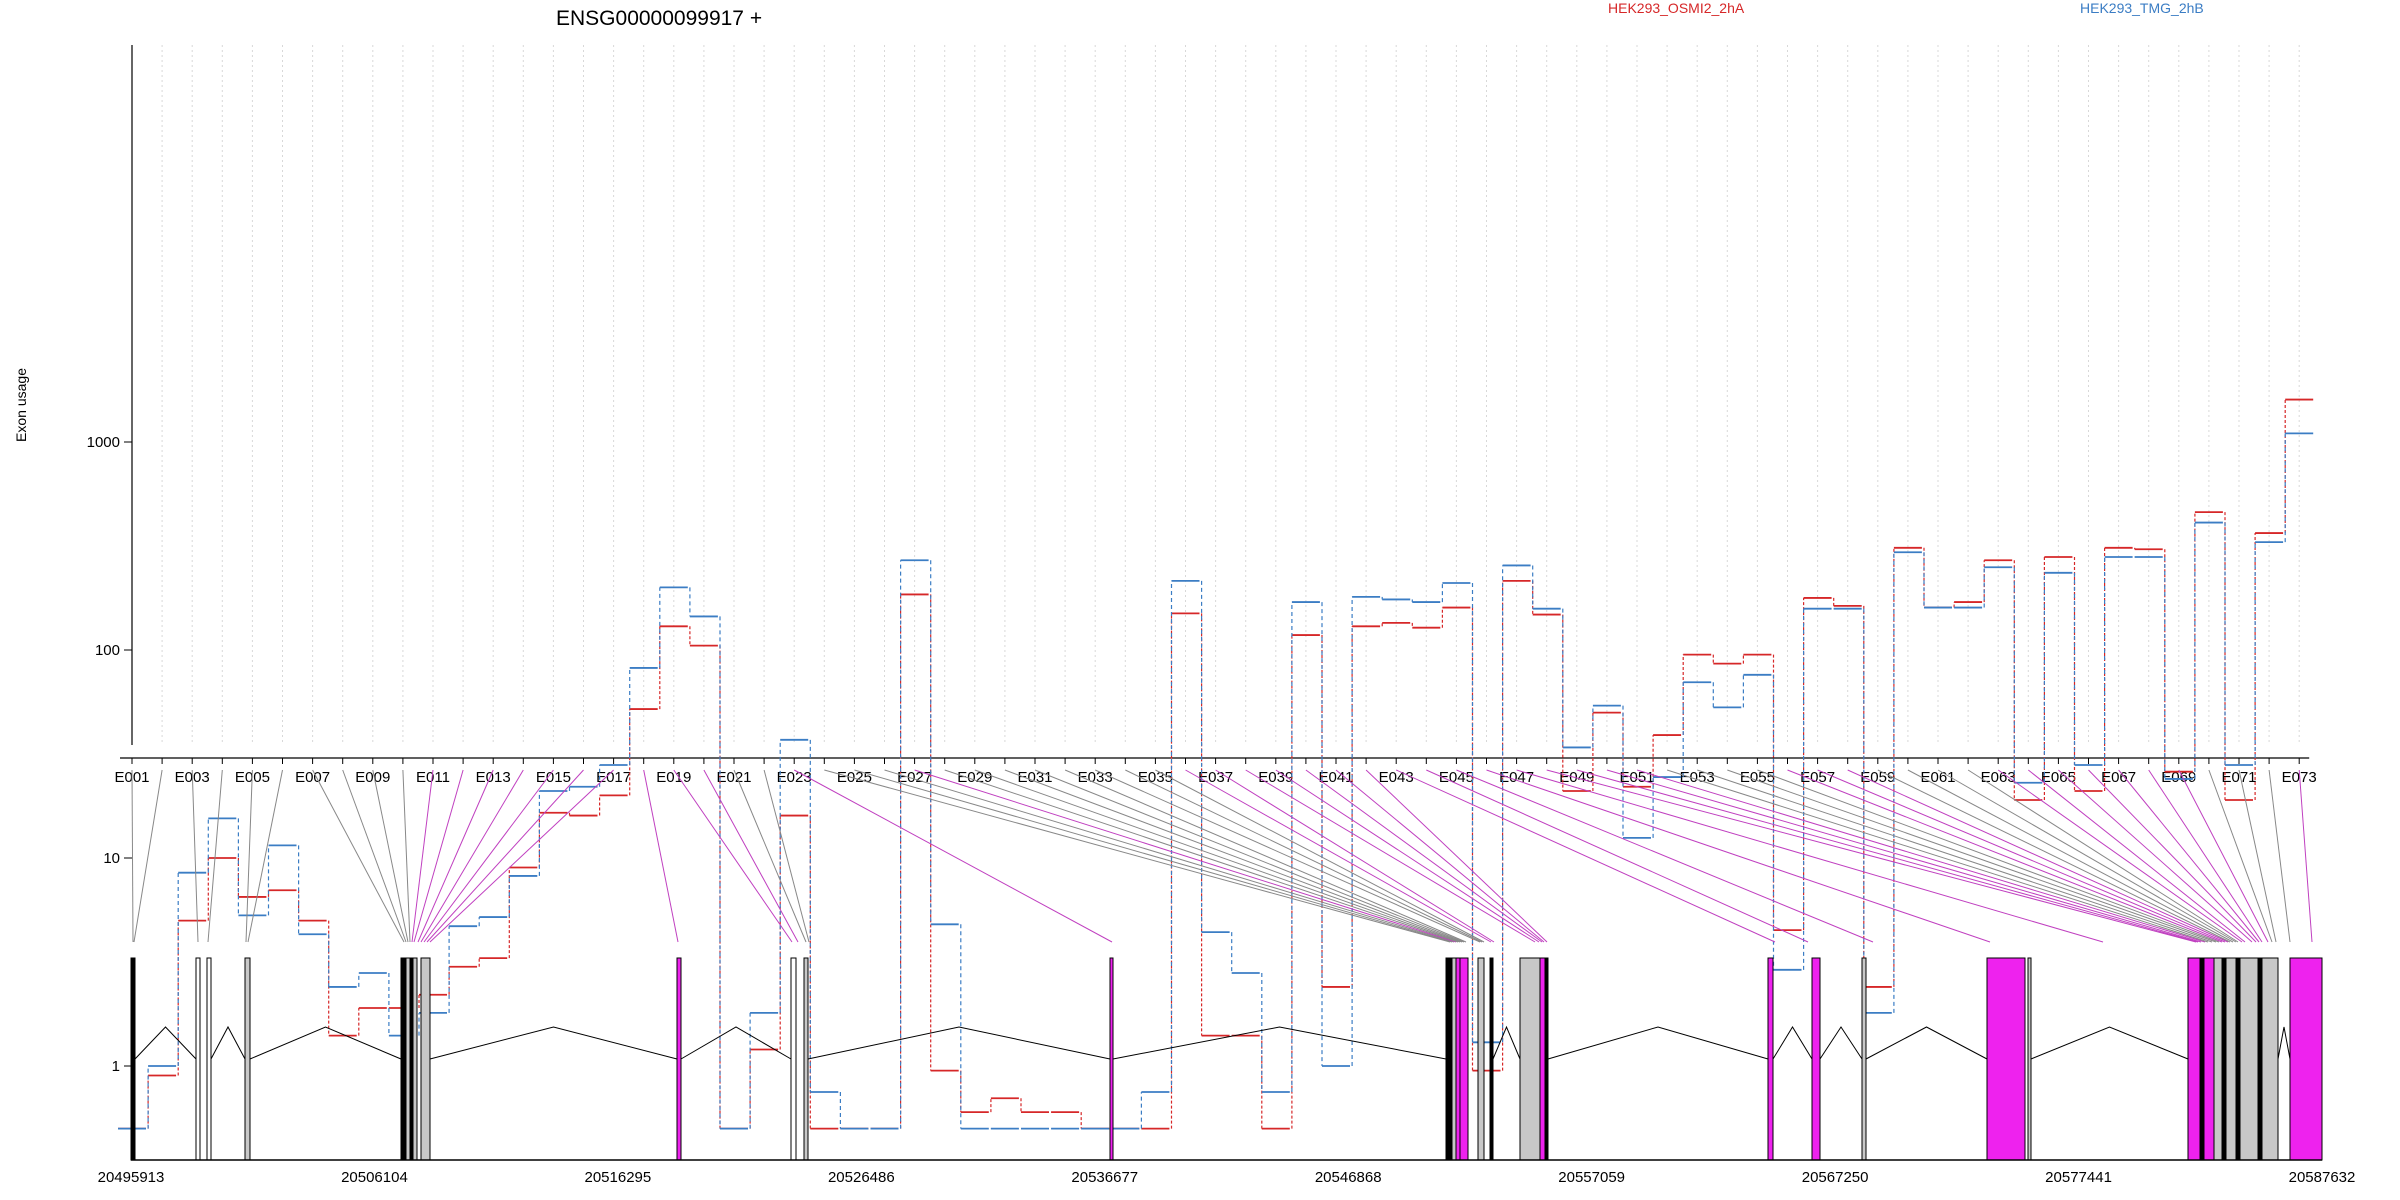  I want to click on x-tick-label-e043: E043, so click(1396, 777).